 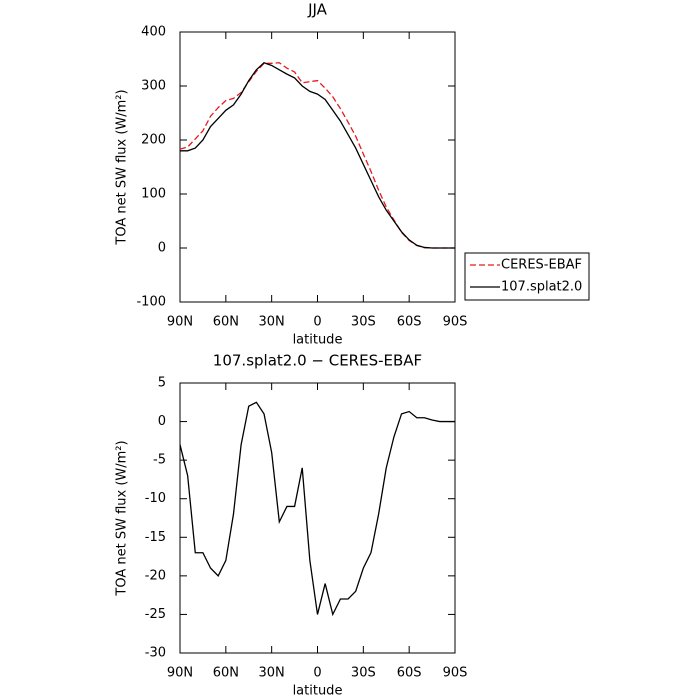 I want to click on y-tick-label: 300, so click(x=153, y=86).